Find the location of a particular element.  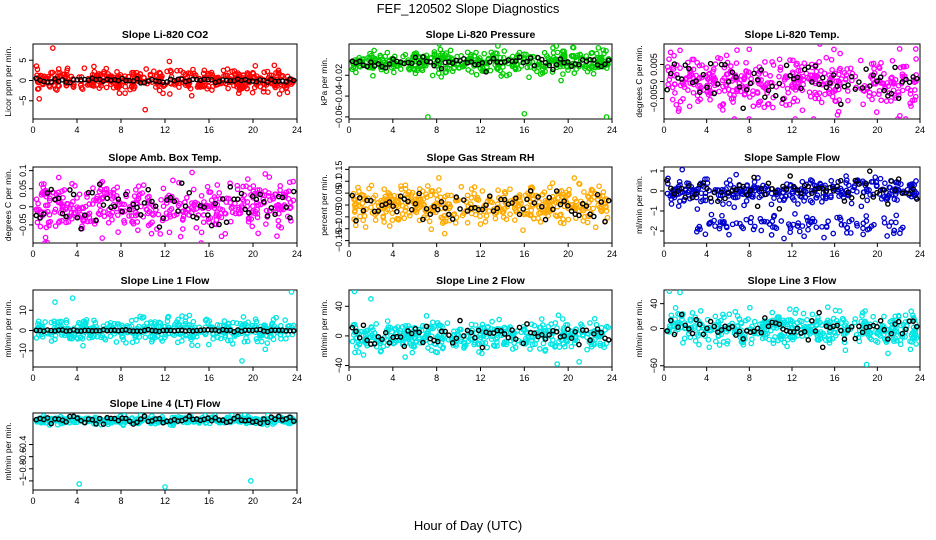

points-group is located at coordinates (165, 79).